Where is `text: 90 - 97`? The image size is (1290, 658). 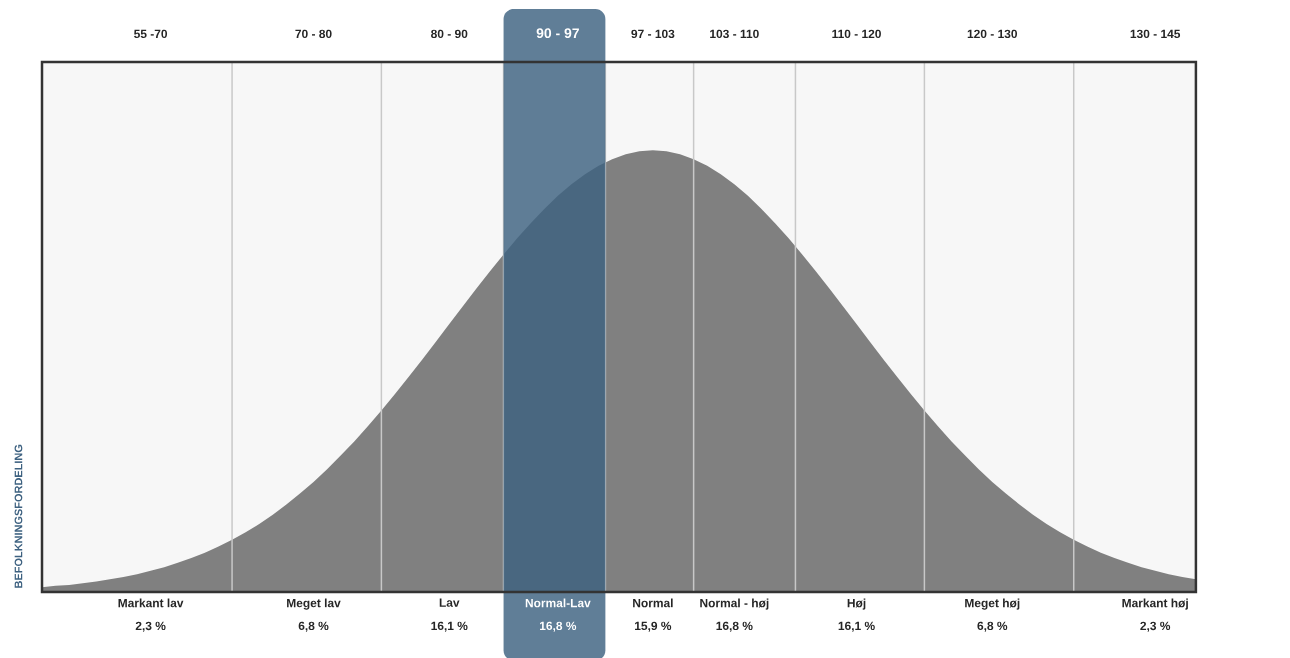
text: 90 - 97 is located at coordinates (557, 33).